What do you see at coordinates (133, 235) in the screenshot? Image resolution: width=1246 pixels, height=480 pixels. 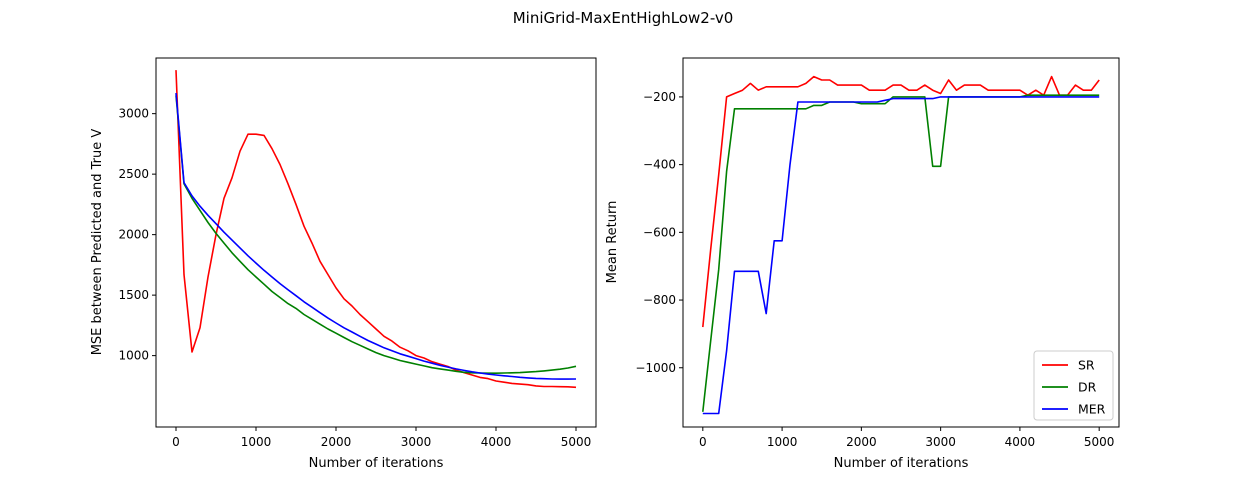 I see `mse-y-tick-label: 2000` at bounding box center [133, 235].